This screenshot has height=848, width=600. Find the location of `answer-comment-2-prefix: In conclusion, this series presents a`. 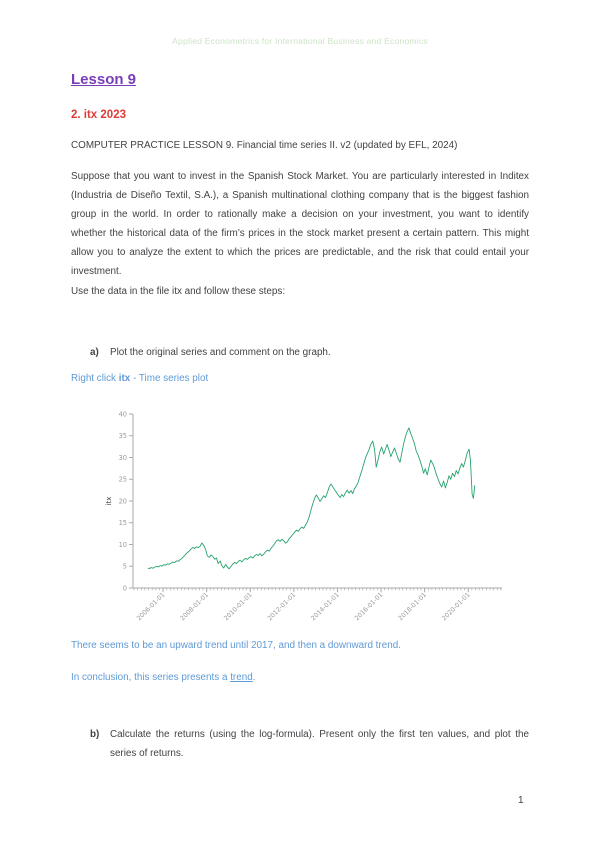

answer-comment-2-prefix: In conclusion, this series presents a is located at coordinates (151, 677).